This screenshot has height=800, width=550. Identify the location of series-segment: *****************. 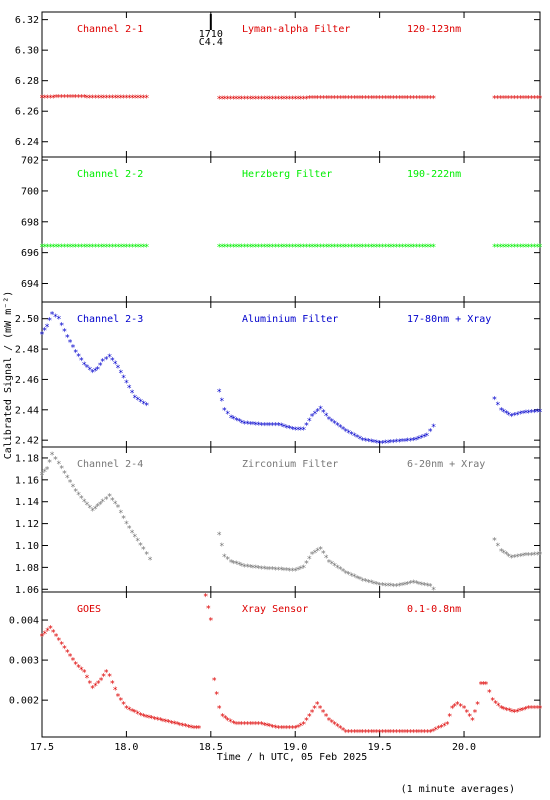
(517, 100).